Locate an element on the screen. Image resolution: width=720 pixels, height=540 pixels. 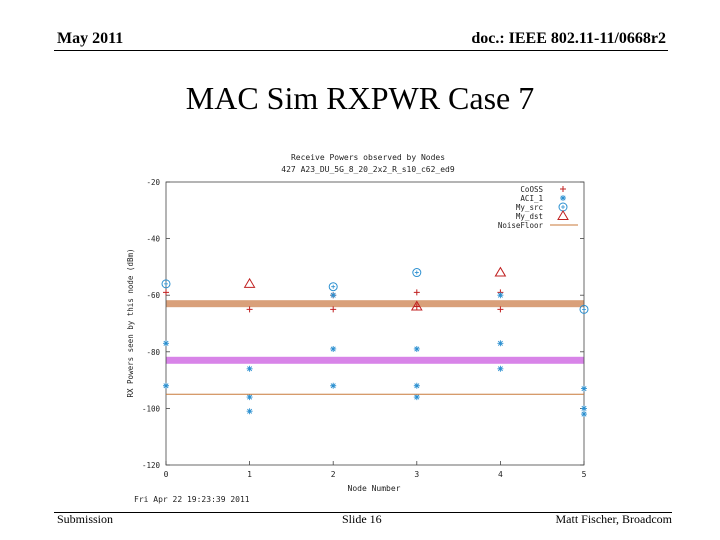
y-tick-label: -60 is located at coordinates (153, 295).